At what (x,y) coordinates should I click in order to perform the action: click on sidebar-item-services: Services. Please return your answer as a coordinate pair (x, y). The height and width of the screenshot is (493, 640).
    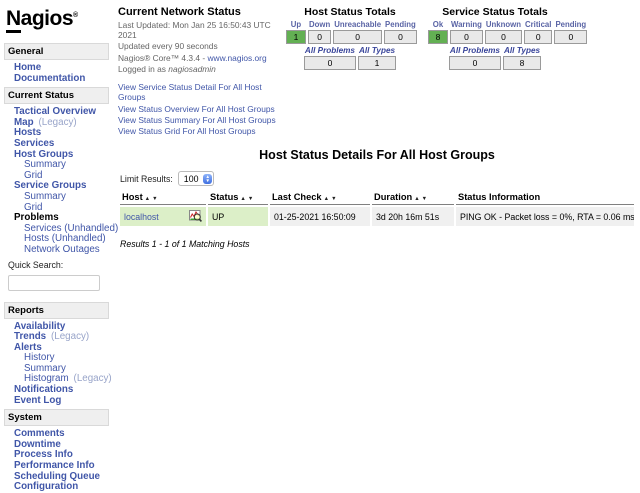
    Looking at the image, I should click on (34, 143).